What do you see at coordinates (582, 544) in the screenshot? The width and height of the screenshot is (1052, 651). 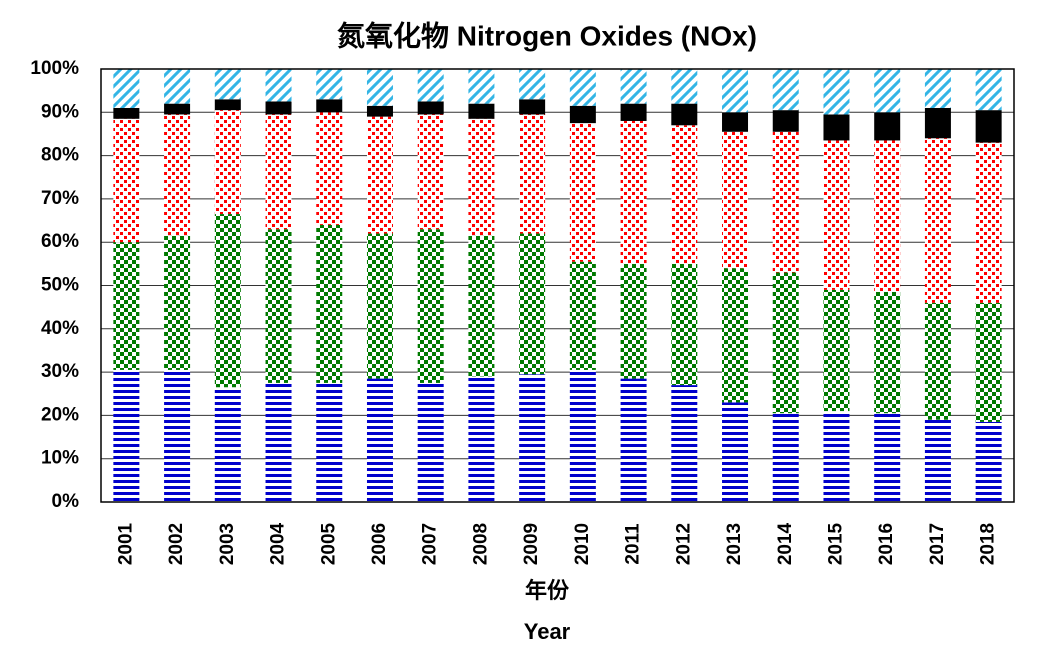 I see `x-tick-label: 2010` at bounding box center [582, 544].